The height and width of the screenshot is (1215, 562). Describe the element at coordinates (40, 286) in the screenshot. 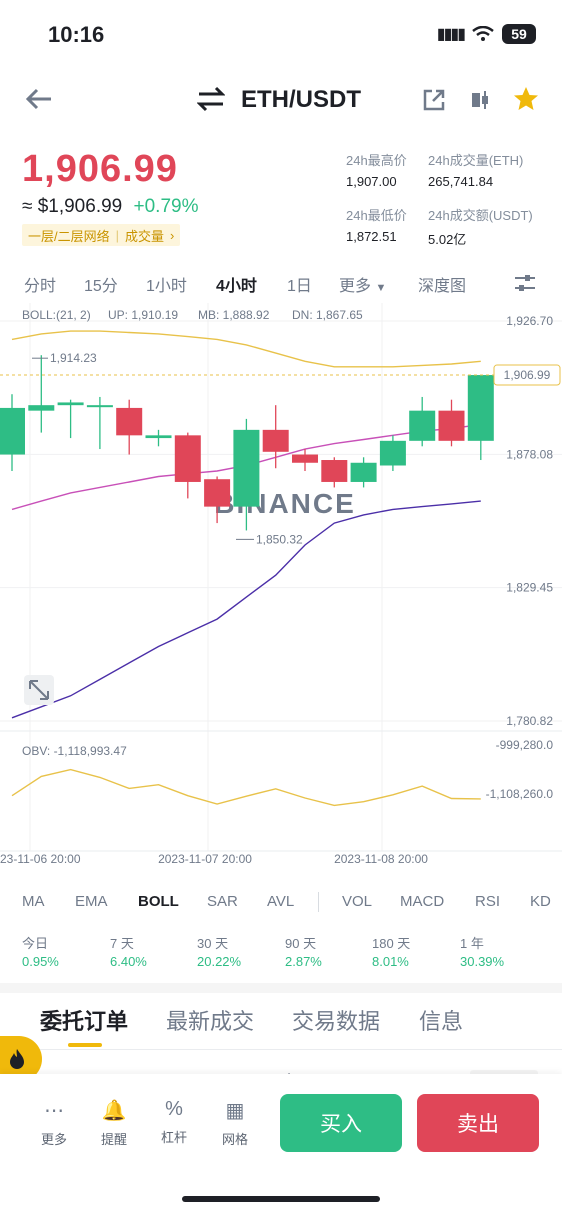

I see `tf-line: 分时` at that location.